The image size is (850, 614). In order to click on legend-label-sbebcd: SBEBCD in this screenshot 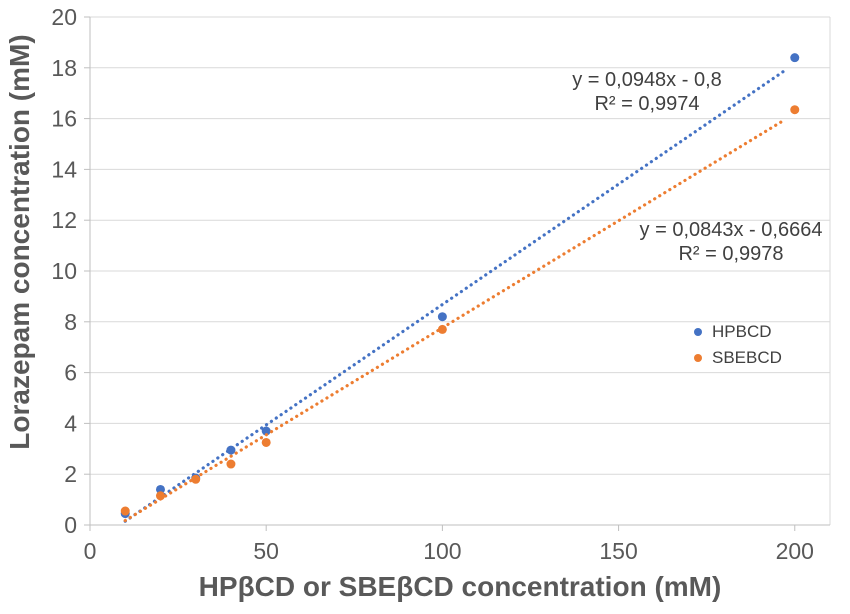, I will do `click(747, 357)`.